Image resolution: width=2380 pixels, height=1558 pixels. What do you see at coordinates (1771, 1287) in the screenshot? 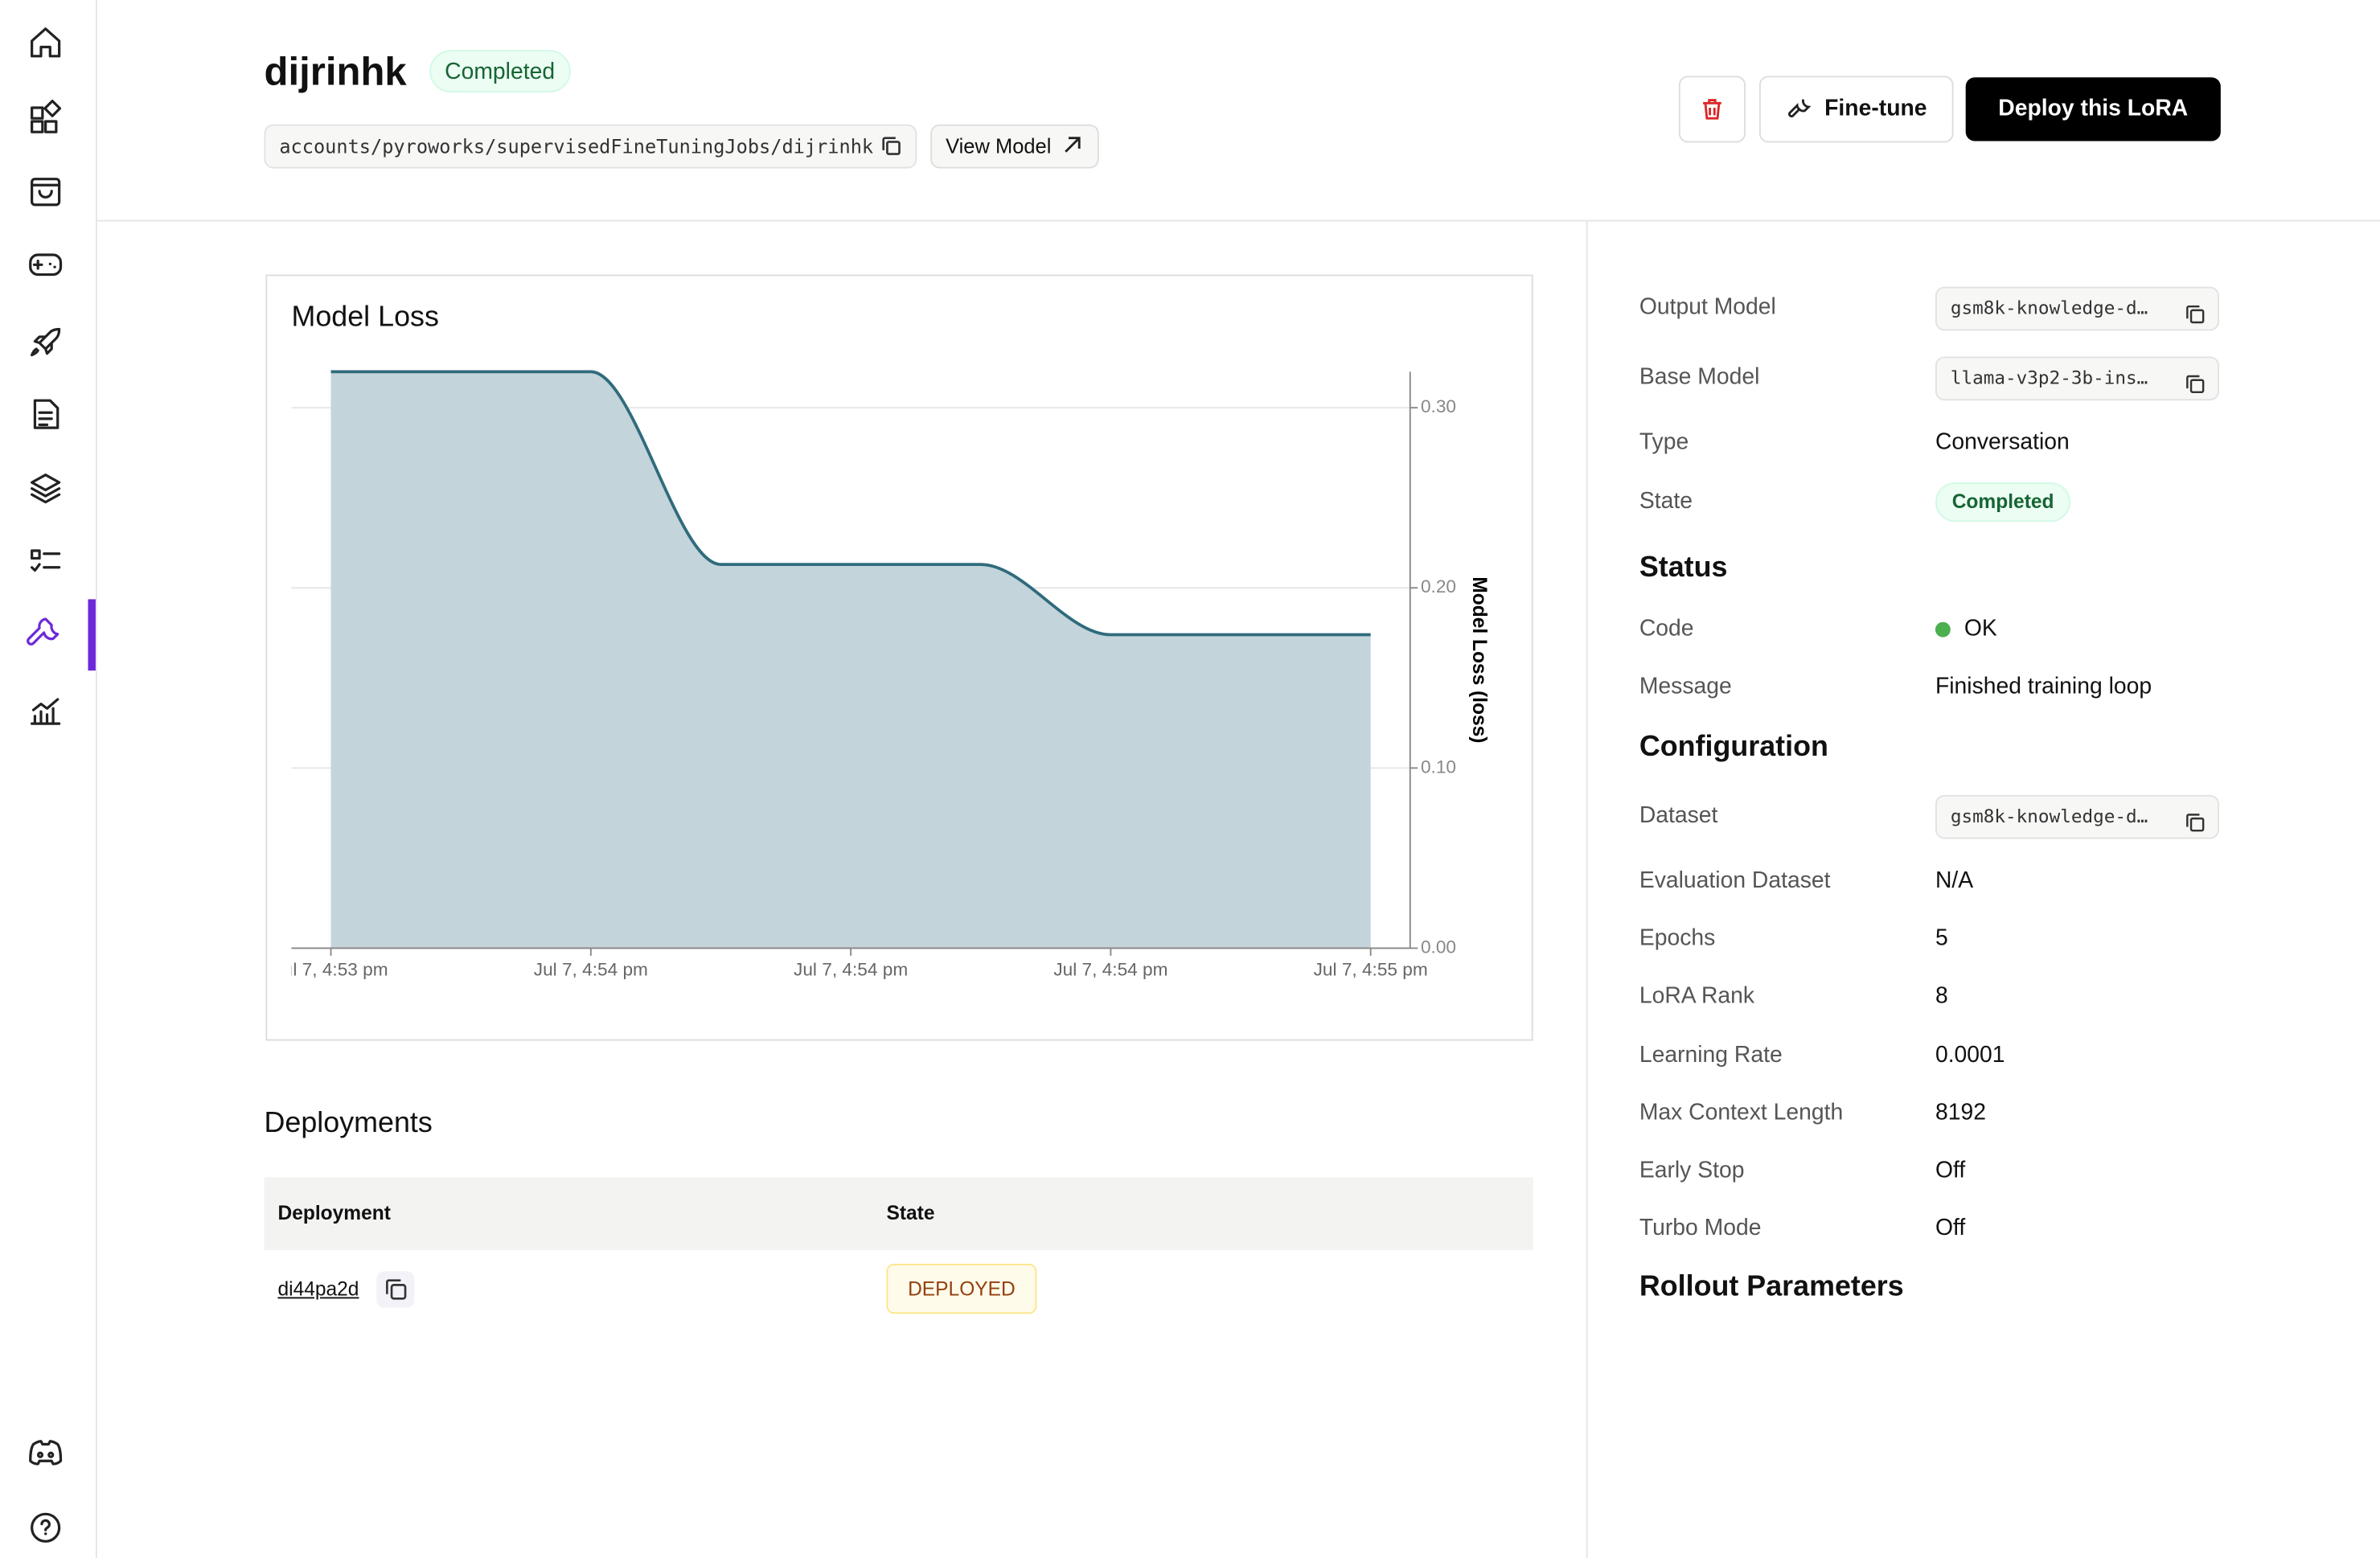
I see `section-heading: Rollout Parameters` at bounding box center [1771, 1287].